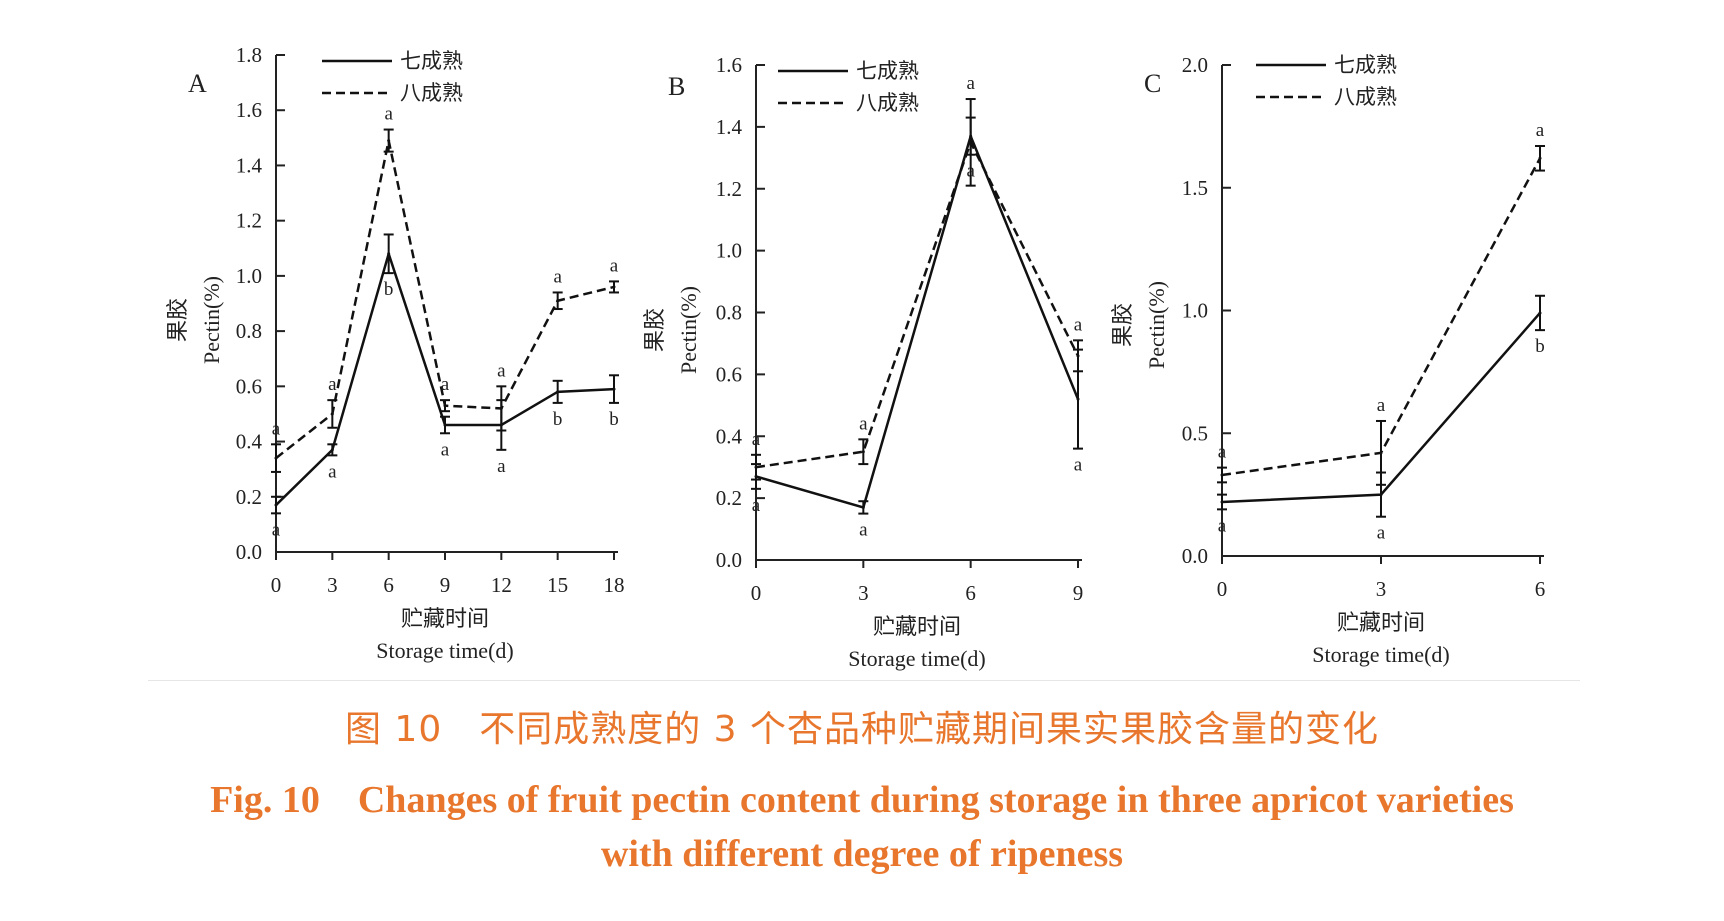 The width and height of the screenshot is (1724, 921). Describe the element at coordinates (445, 585) in the screenshot. I see `panel-a-x-tick-label: 9` at that location.